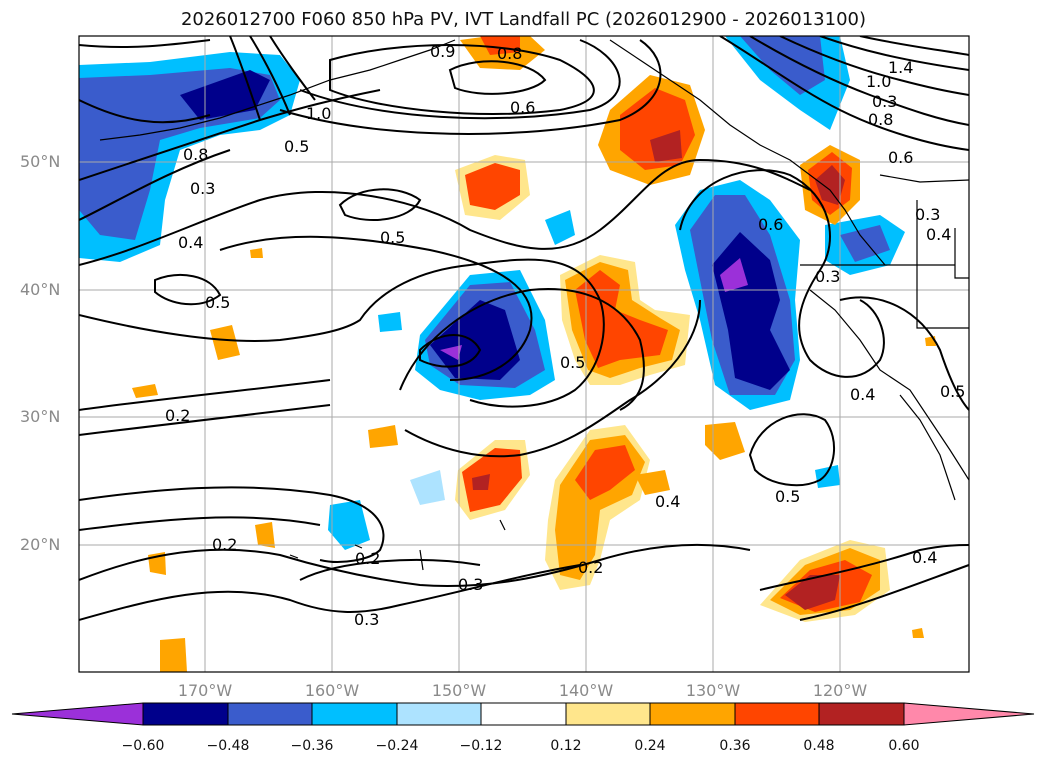  I want to click on colorbar-tick: 0.36, so click(735, 746).